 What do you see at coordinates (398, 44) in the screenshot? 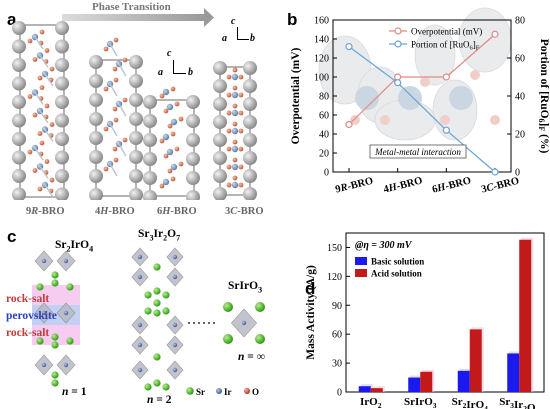
I see `legend-marker` at bounding box center [398, 44].